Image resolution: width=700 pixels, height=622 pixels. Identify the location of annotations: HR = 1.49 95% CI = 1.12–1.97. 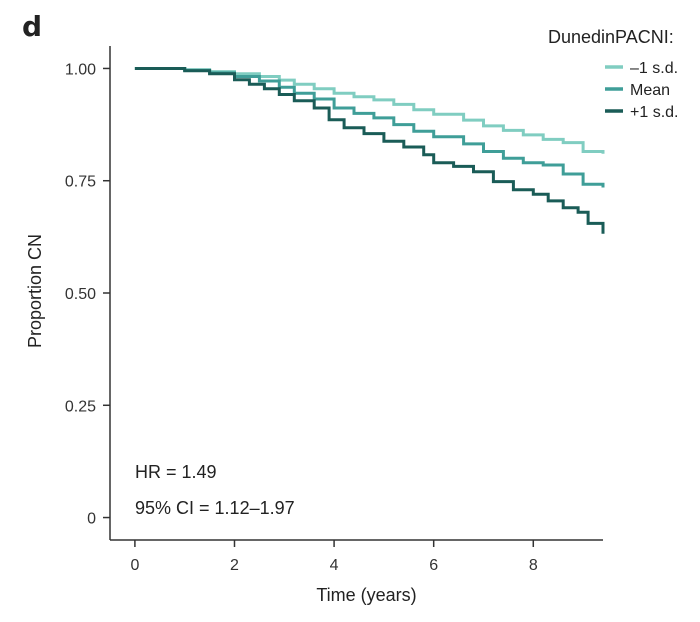
(215, 490).